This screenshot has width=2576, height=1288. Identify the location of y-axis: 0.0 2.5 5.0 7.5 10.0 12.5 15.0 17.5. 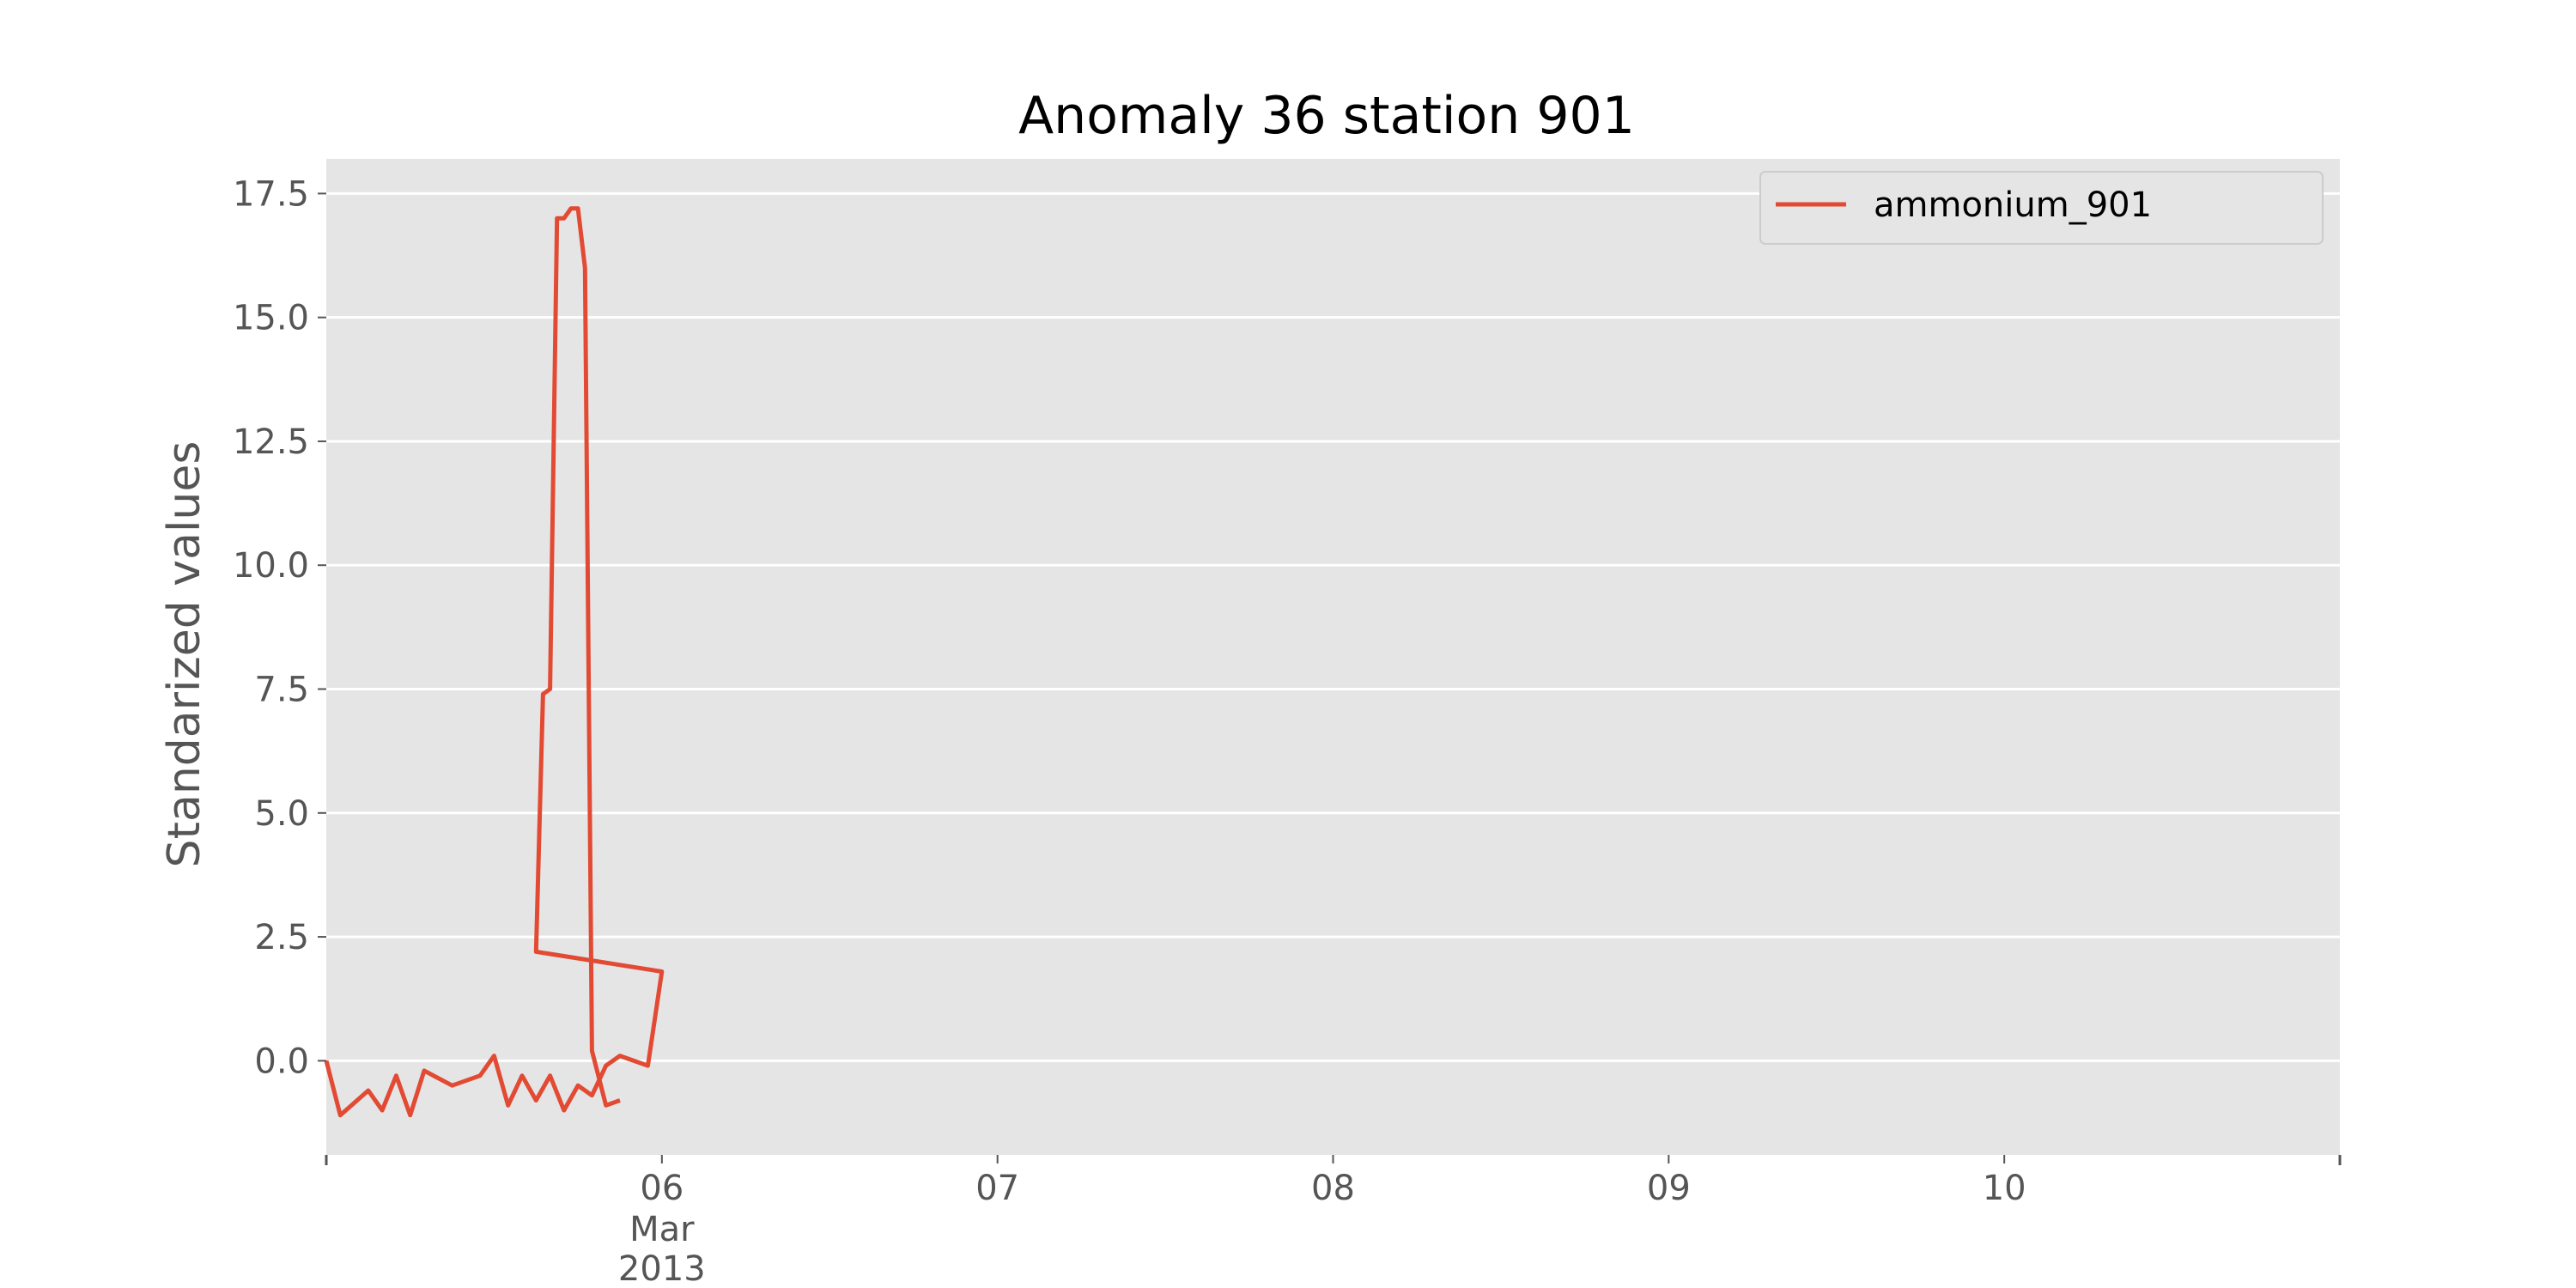
(280, 627).